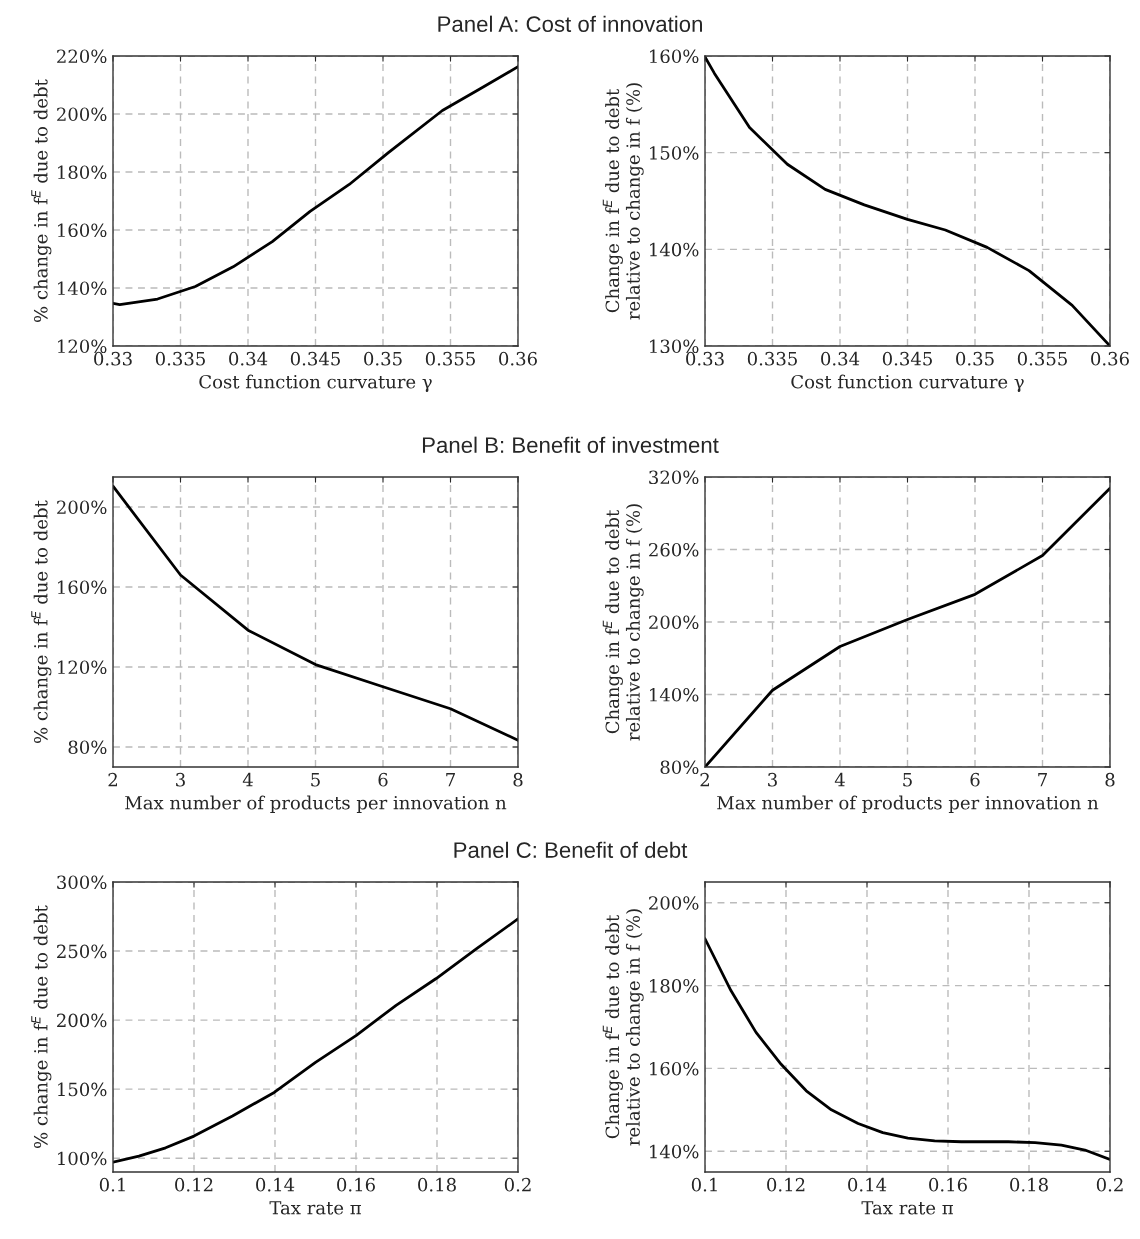  I want to click on text: Panel A: Cost of innovation, so click(570, 23).